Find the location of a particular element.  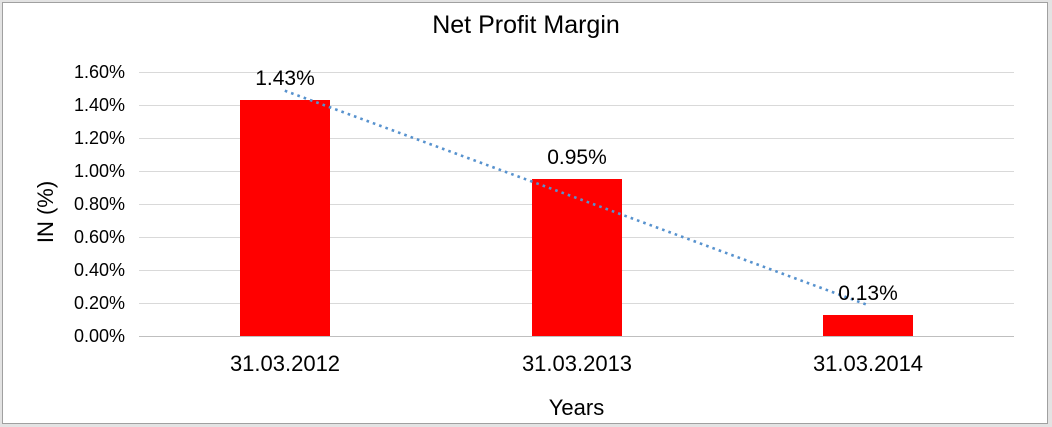

y-tick-label: 0.60% is located at coordinates (99, 237).